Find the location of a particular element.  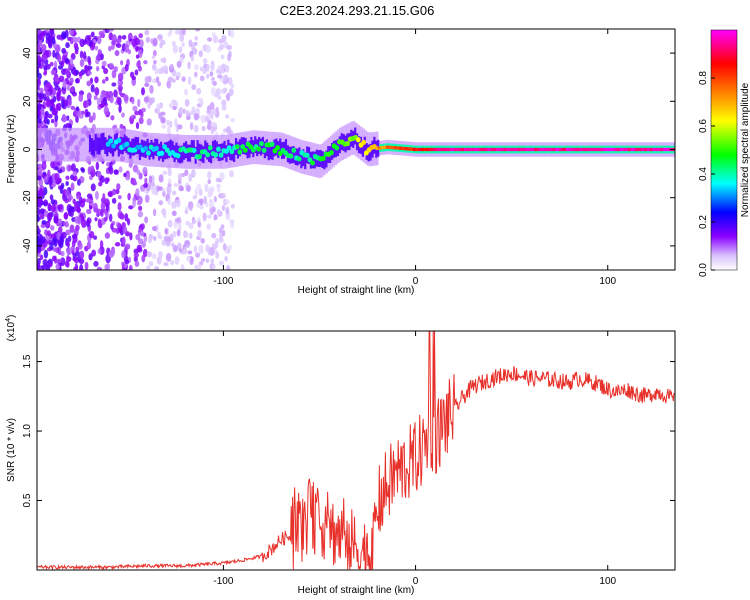

svg-text: (x104) is located at coordinates (11, 328).